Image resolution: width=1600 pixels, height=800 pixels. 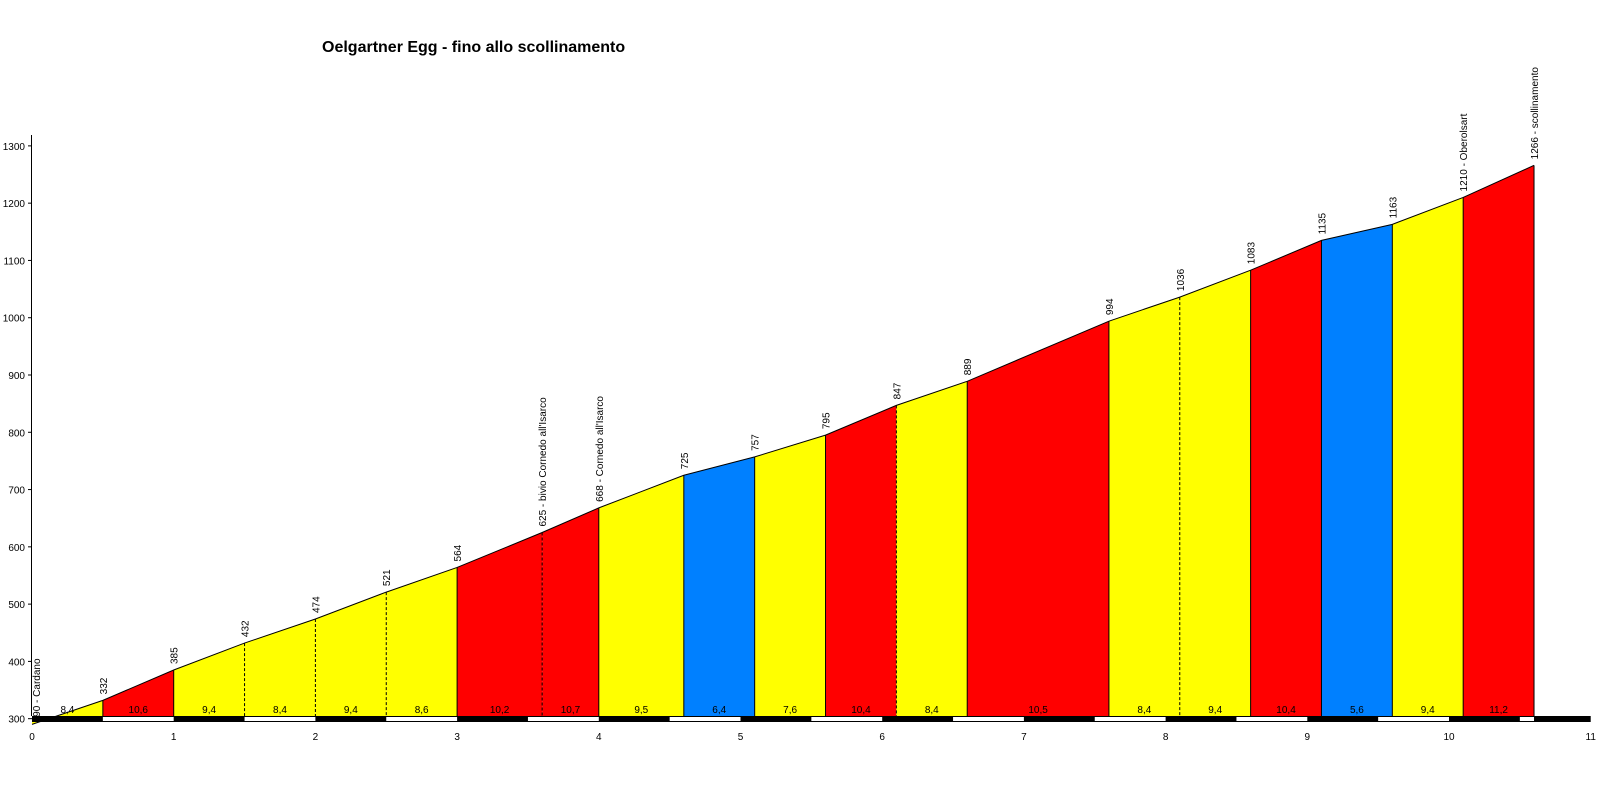 What do you see at coordinates (209, 710) in the screenshot?
I see `gradient-label-3: 9,4` at bounding box center [209, 710].